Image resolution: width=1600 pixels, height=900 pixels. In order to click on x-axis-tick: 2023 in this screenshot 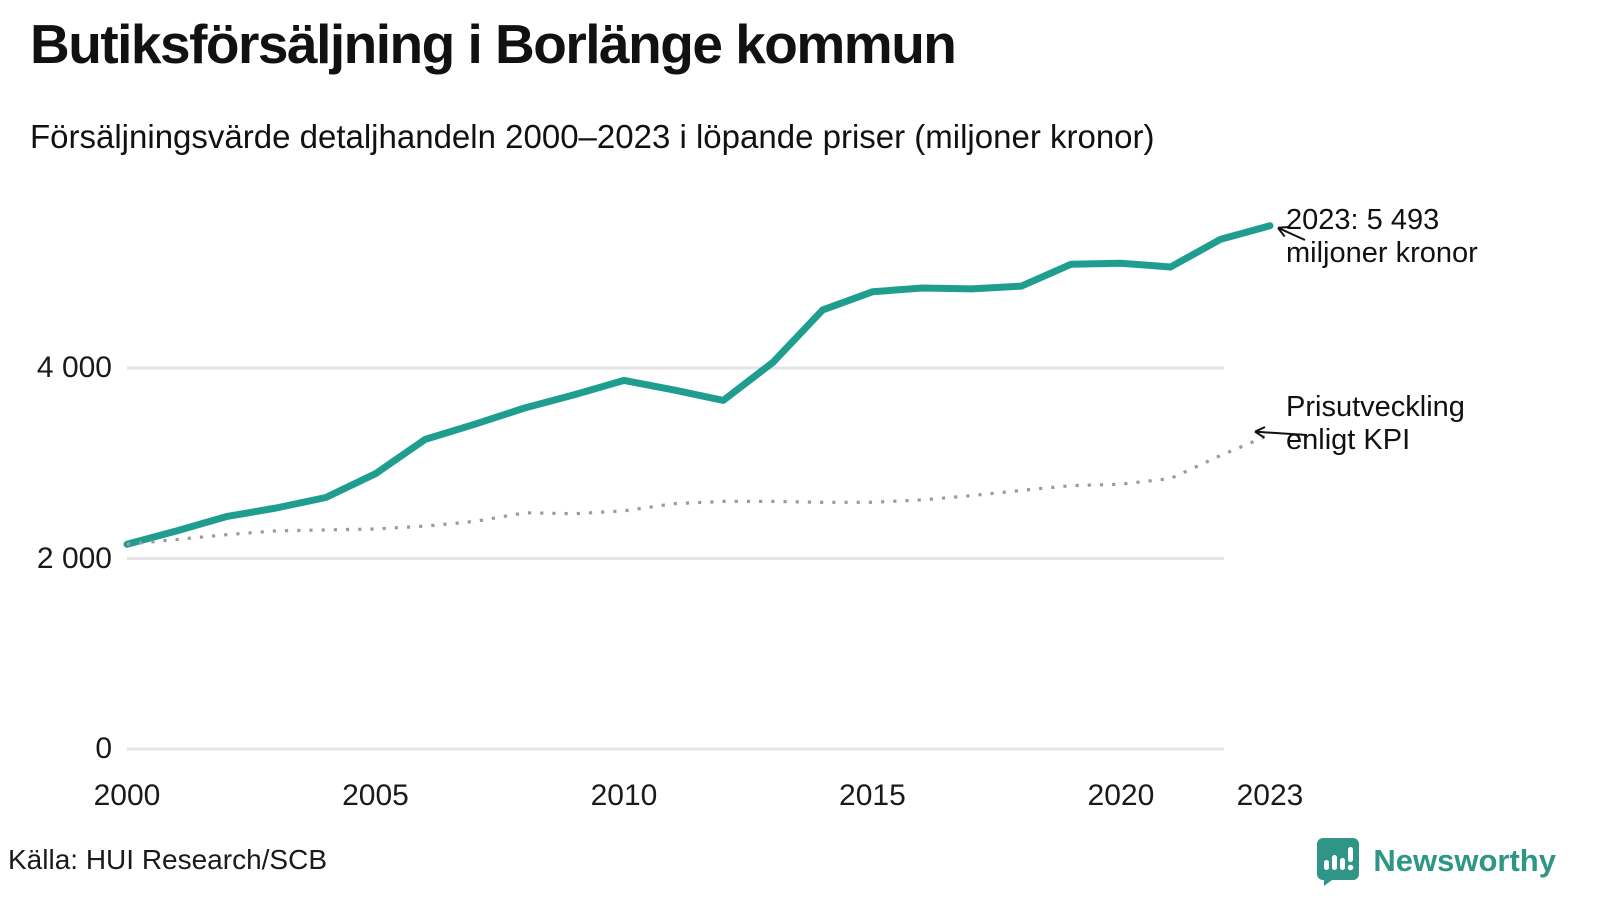, I will do `click(1270, 795)`.